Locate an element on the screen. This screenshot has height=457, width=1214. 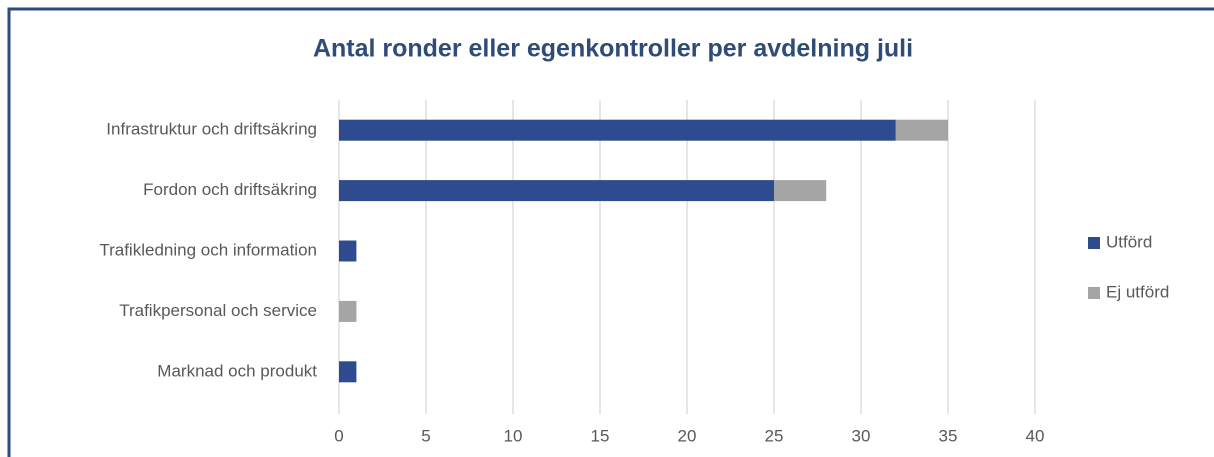
x-tick-label: 0 is located at coordinates (338, 435).